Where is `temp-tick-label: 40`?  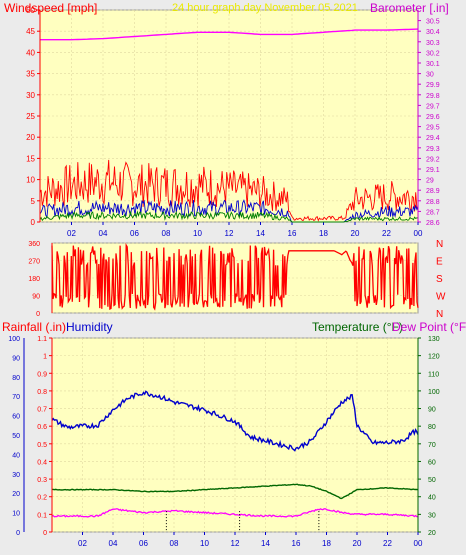
temp-tick-label: 40 is located at coordinates (432, 498).